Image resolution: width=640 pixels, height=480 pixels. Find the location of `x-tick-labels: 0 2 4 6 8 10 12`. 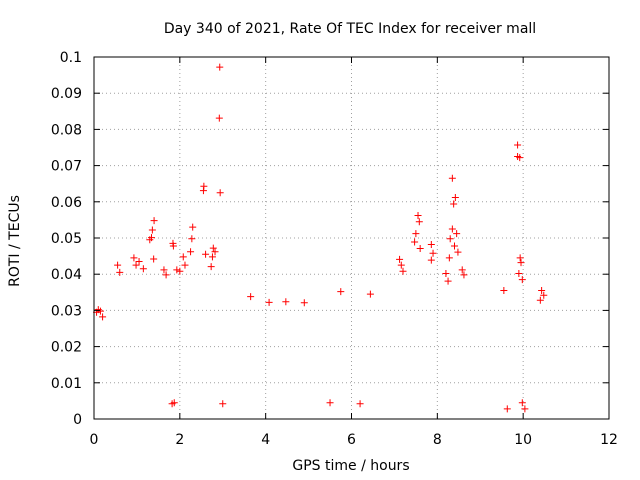

x-tick-labels: 0 2 4 6 8 10 12 is located at coordinates (354, 440).